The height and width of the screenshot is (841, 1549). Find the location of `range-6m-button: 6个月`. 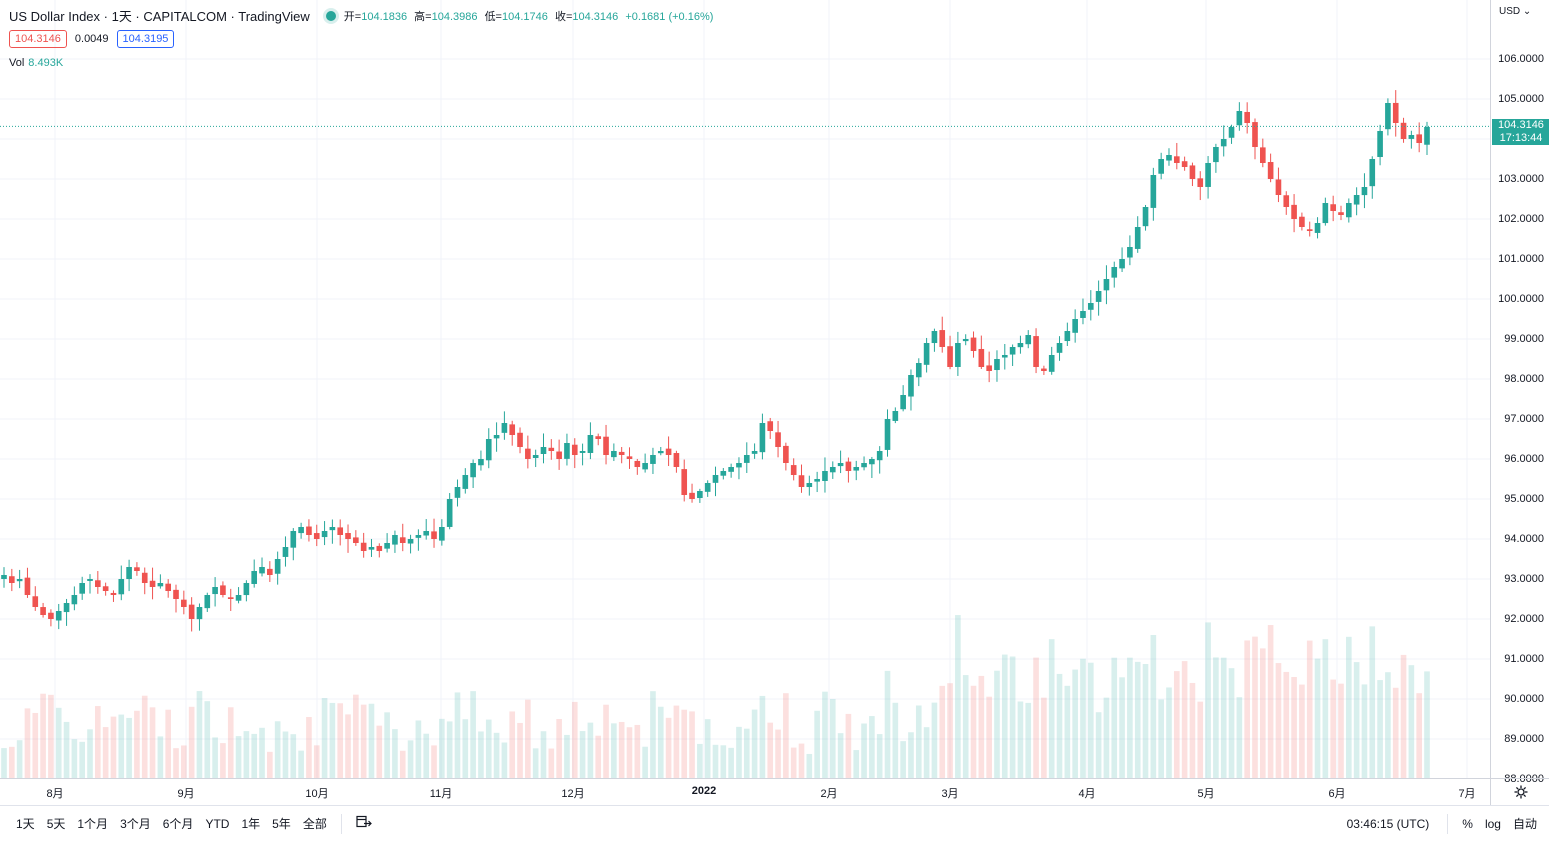

range-6m-button: 6个月 is located at coordinates (178, 824).